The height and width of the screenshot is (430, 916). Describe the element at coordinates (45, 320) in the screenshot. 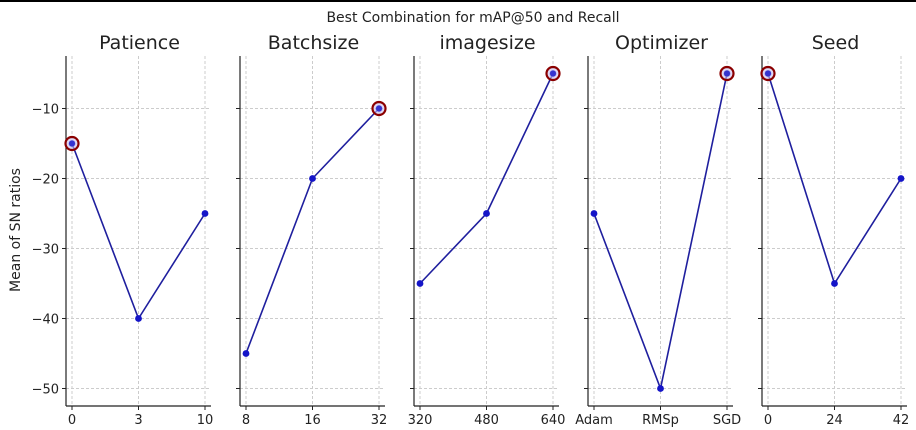

I see `y-tick-label: −40` at that location.